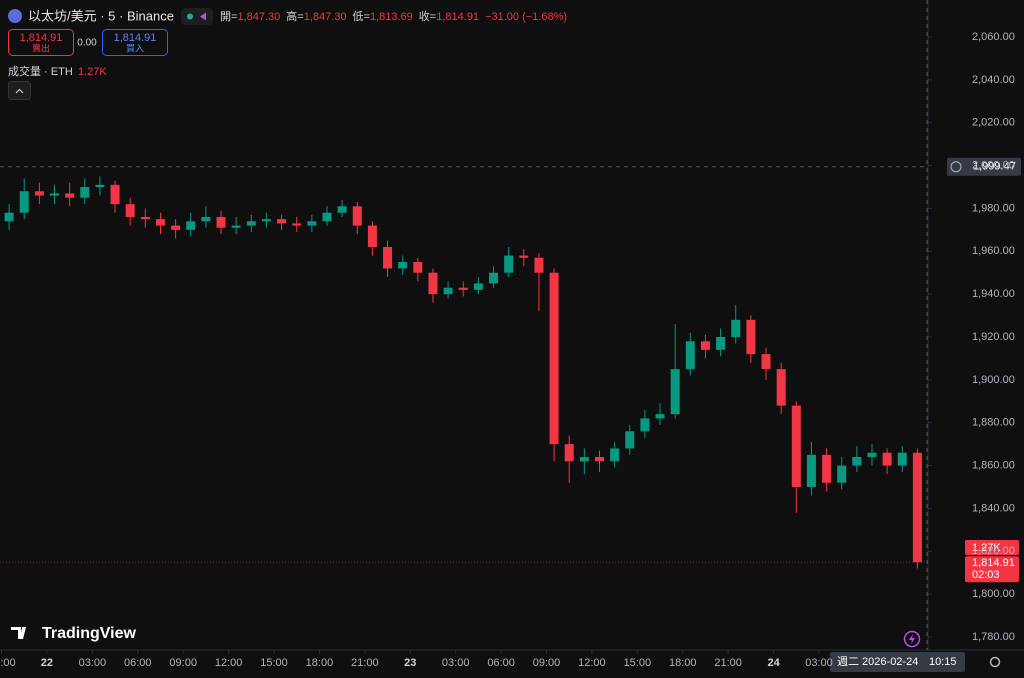  Describe the element at coordinates (40, 71) in the screenshot. I see `volume-label: 成交量 · ETH` at that location.